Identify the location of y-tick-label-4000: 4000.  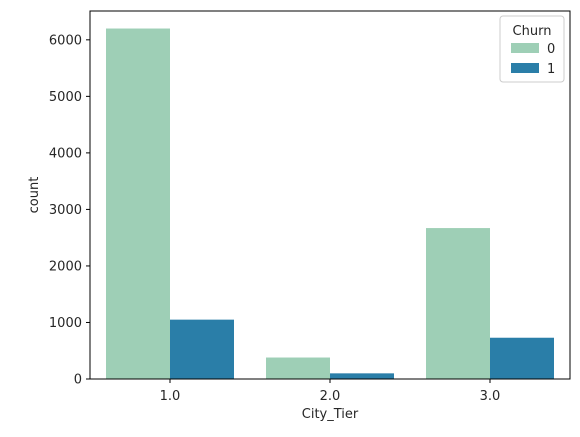
(65, 153).